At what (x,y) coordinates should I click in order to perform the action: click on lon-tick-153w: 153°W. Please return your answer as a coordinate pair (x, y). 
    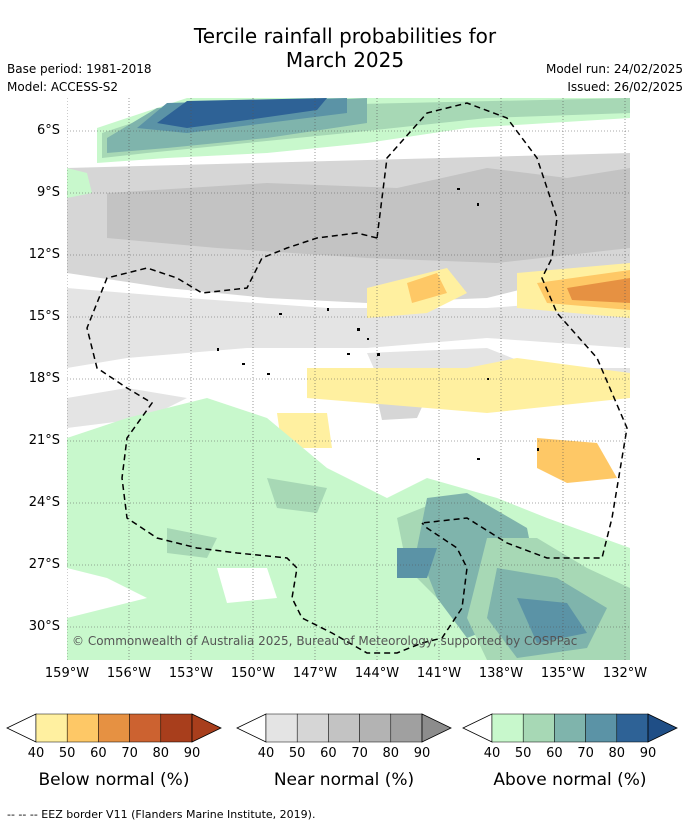
    Looking at the image, I should click on (191, 673).